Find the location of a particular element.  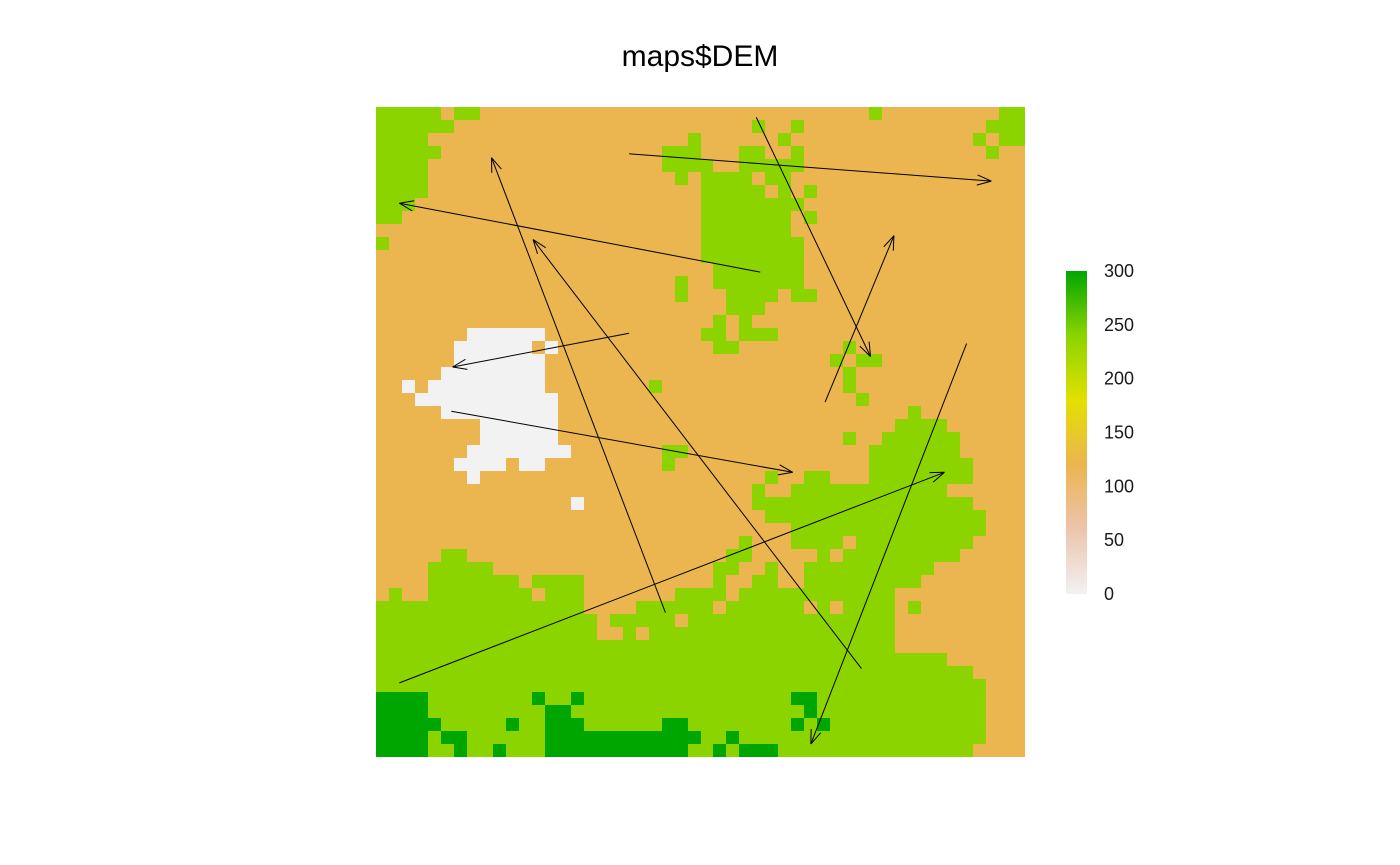

legend-ticks: 0 50 100 150 200 250 300 is located at coordinates (1119, 432).